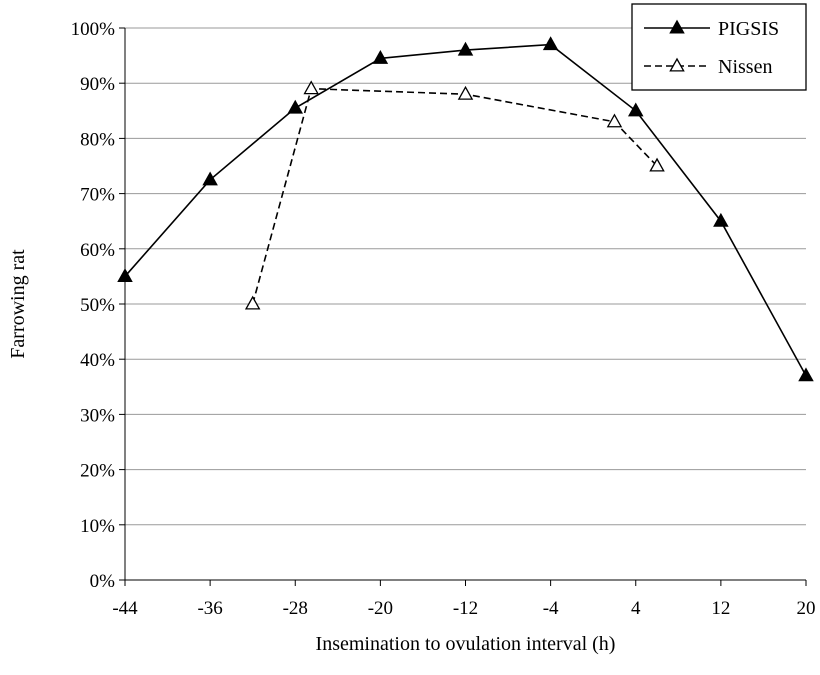 This screenshot has width=820, height=675. What do you see at coordinates (295, 608) in the screenshot?
I see `x-tick-label: -28` at bounding box center [295, 608].